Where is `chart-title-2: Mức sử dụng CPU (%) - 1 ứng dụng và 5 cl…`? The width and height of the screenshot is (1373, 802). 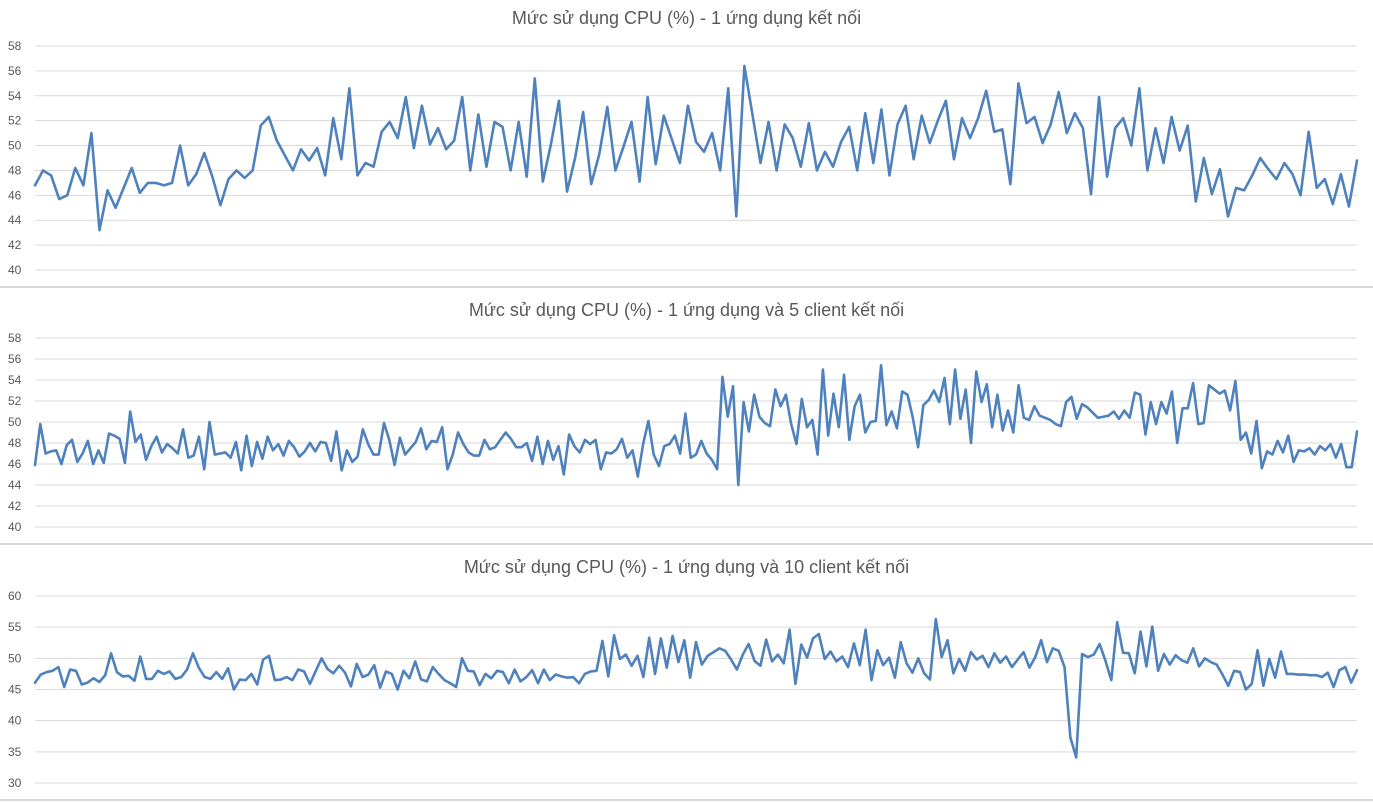 chart-title-2: Mức sử dụng CPU (%) - 1 ứng dụng và 5 cl… is located at coordinates (686, 310).